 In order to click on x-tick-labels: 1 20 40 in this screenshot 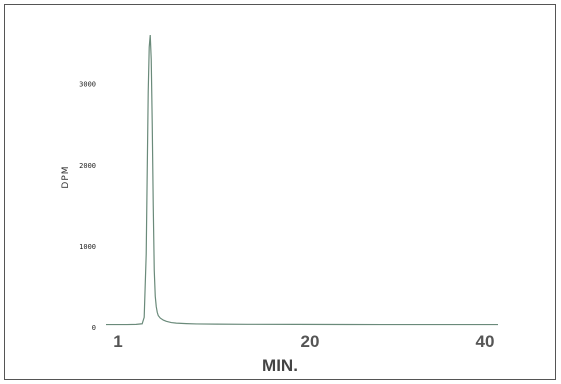, I will do `click(303, 341)`.